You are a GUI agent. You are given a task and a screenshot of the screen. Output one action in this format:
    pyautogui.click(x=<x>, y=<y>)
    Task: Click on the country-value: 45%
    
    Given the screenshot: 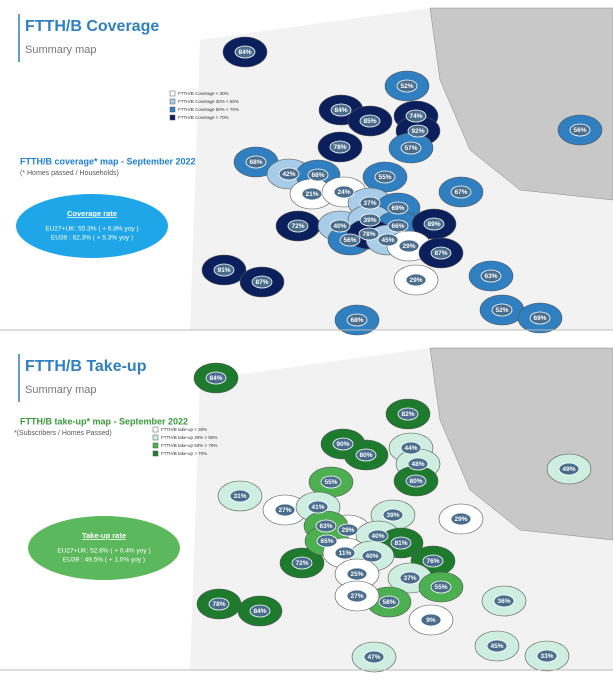 What is the action you would take?
    pyautogui.click(x=496, y=646)
    